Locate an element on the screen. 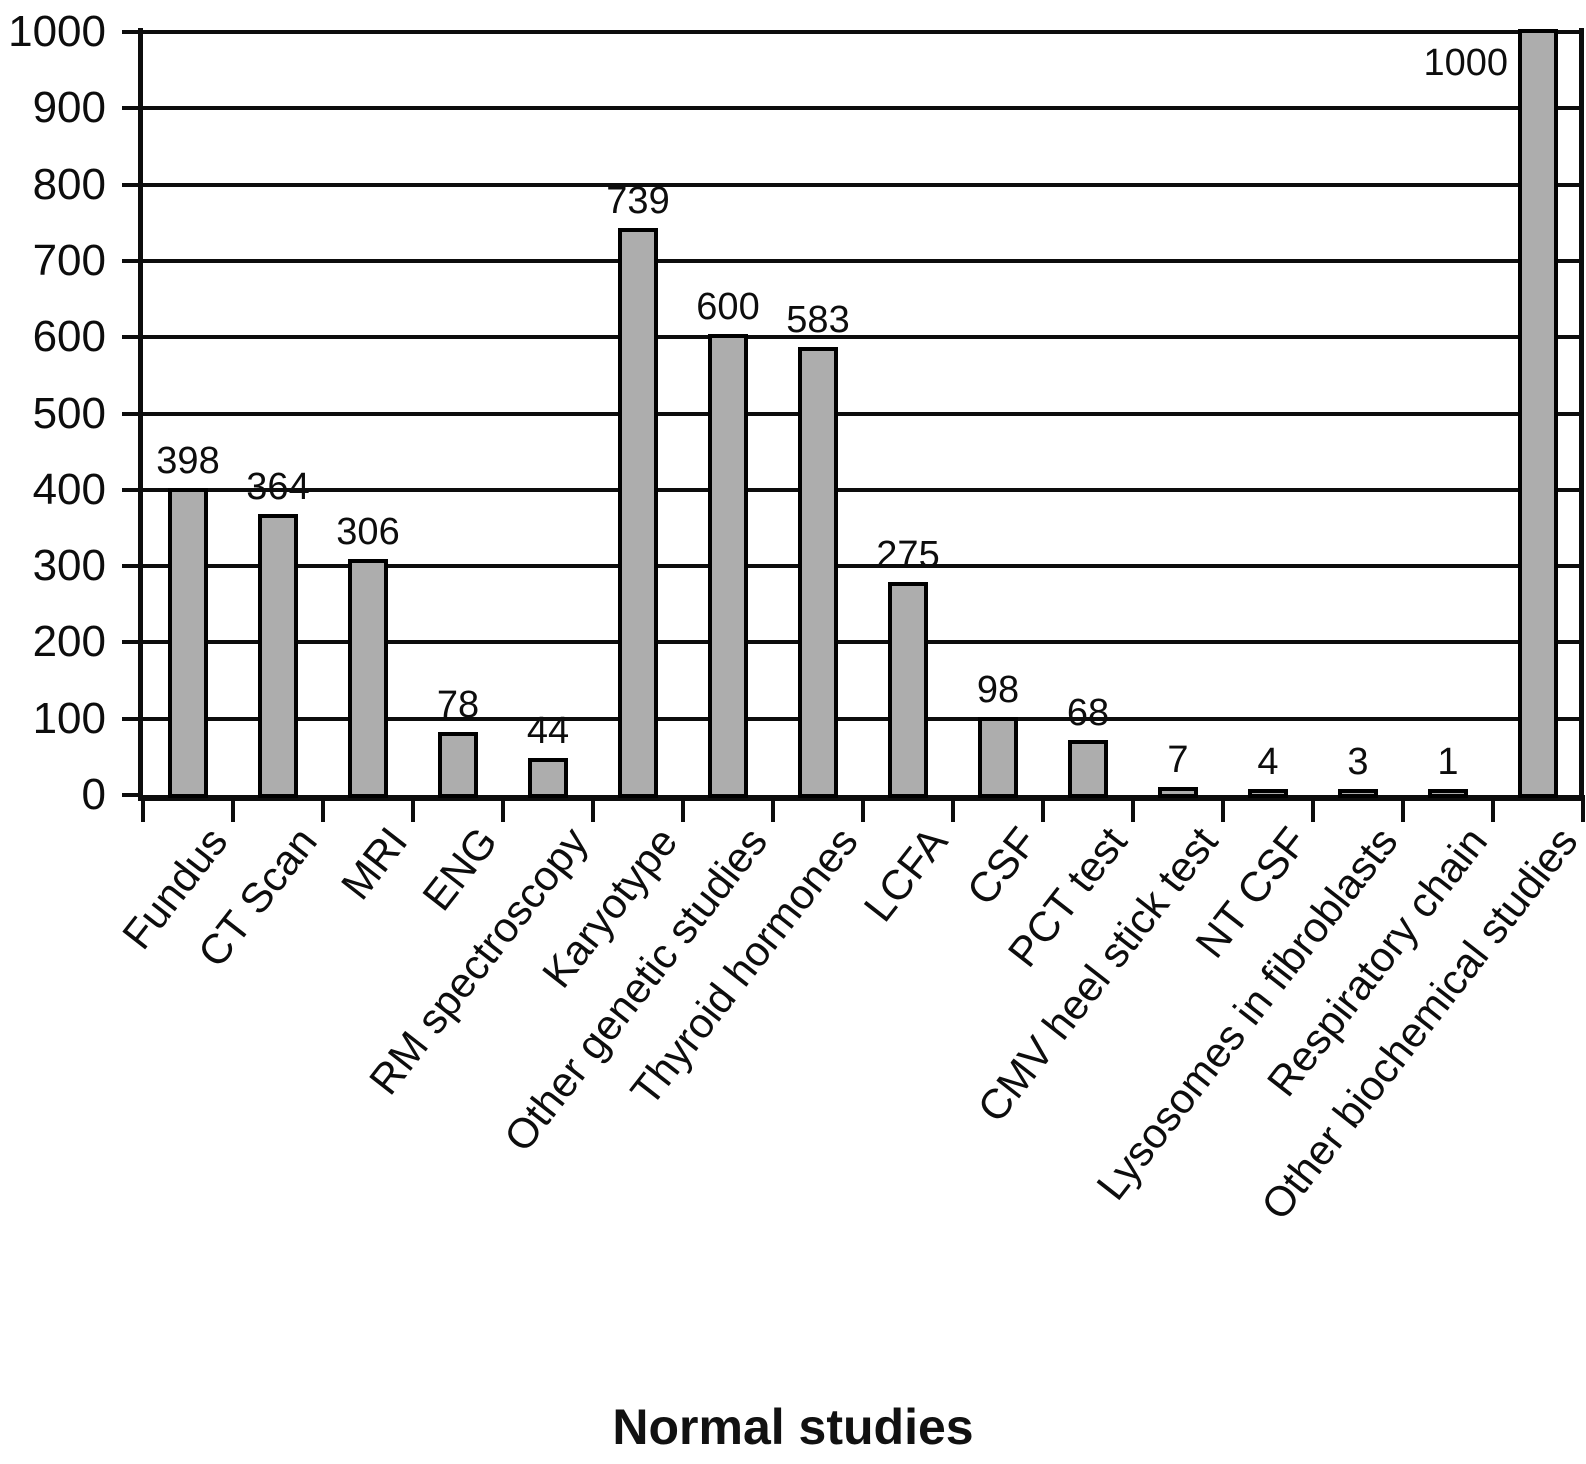 This screenshot has height=1464, width=1586. bar-value-label: 98 is located at coordinates (998, 690).